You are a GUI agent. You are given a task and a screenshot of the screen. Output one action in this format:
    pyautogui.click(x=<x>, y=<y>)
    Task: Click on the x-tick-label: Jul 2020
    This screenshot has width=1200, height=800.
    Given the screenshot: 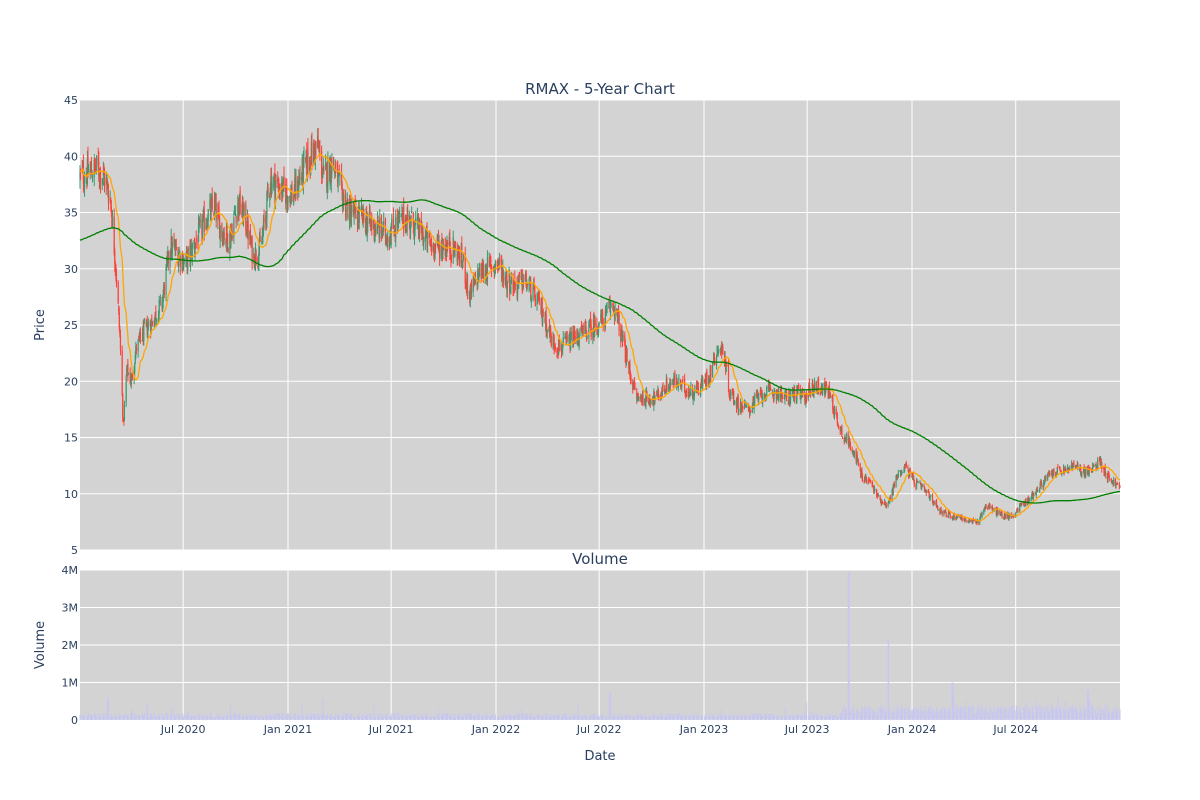 What is the action you would take?
    pyautogui.click(x=183, y=729)
    